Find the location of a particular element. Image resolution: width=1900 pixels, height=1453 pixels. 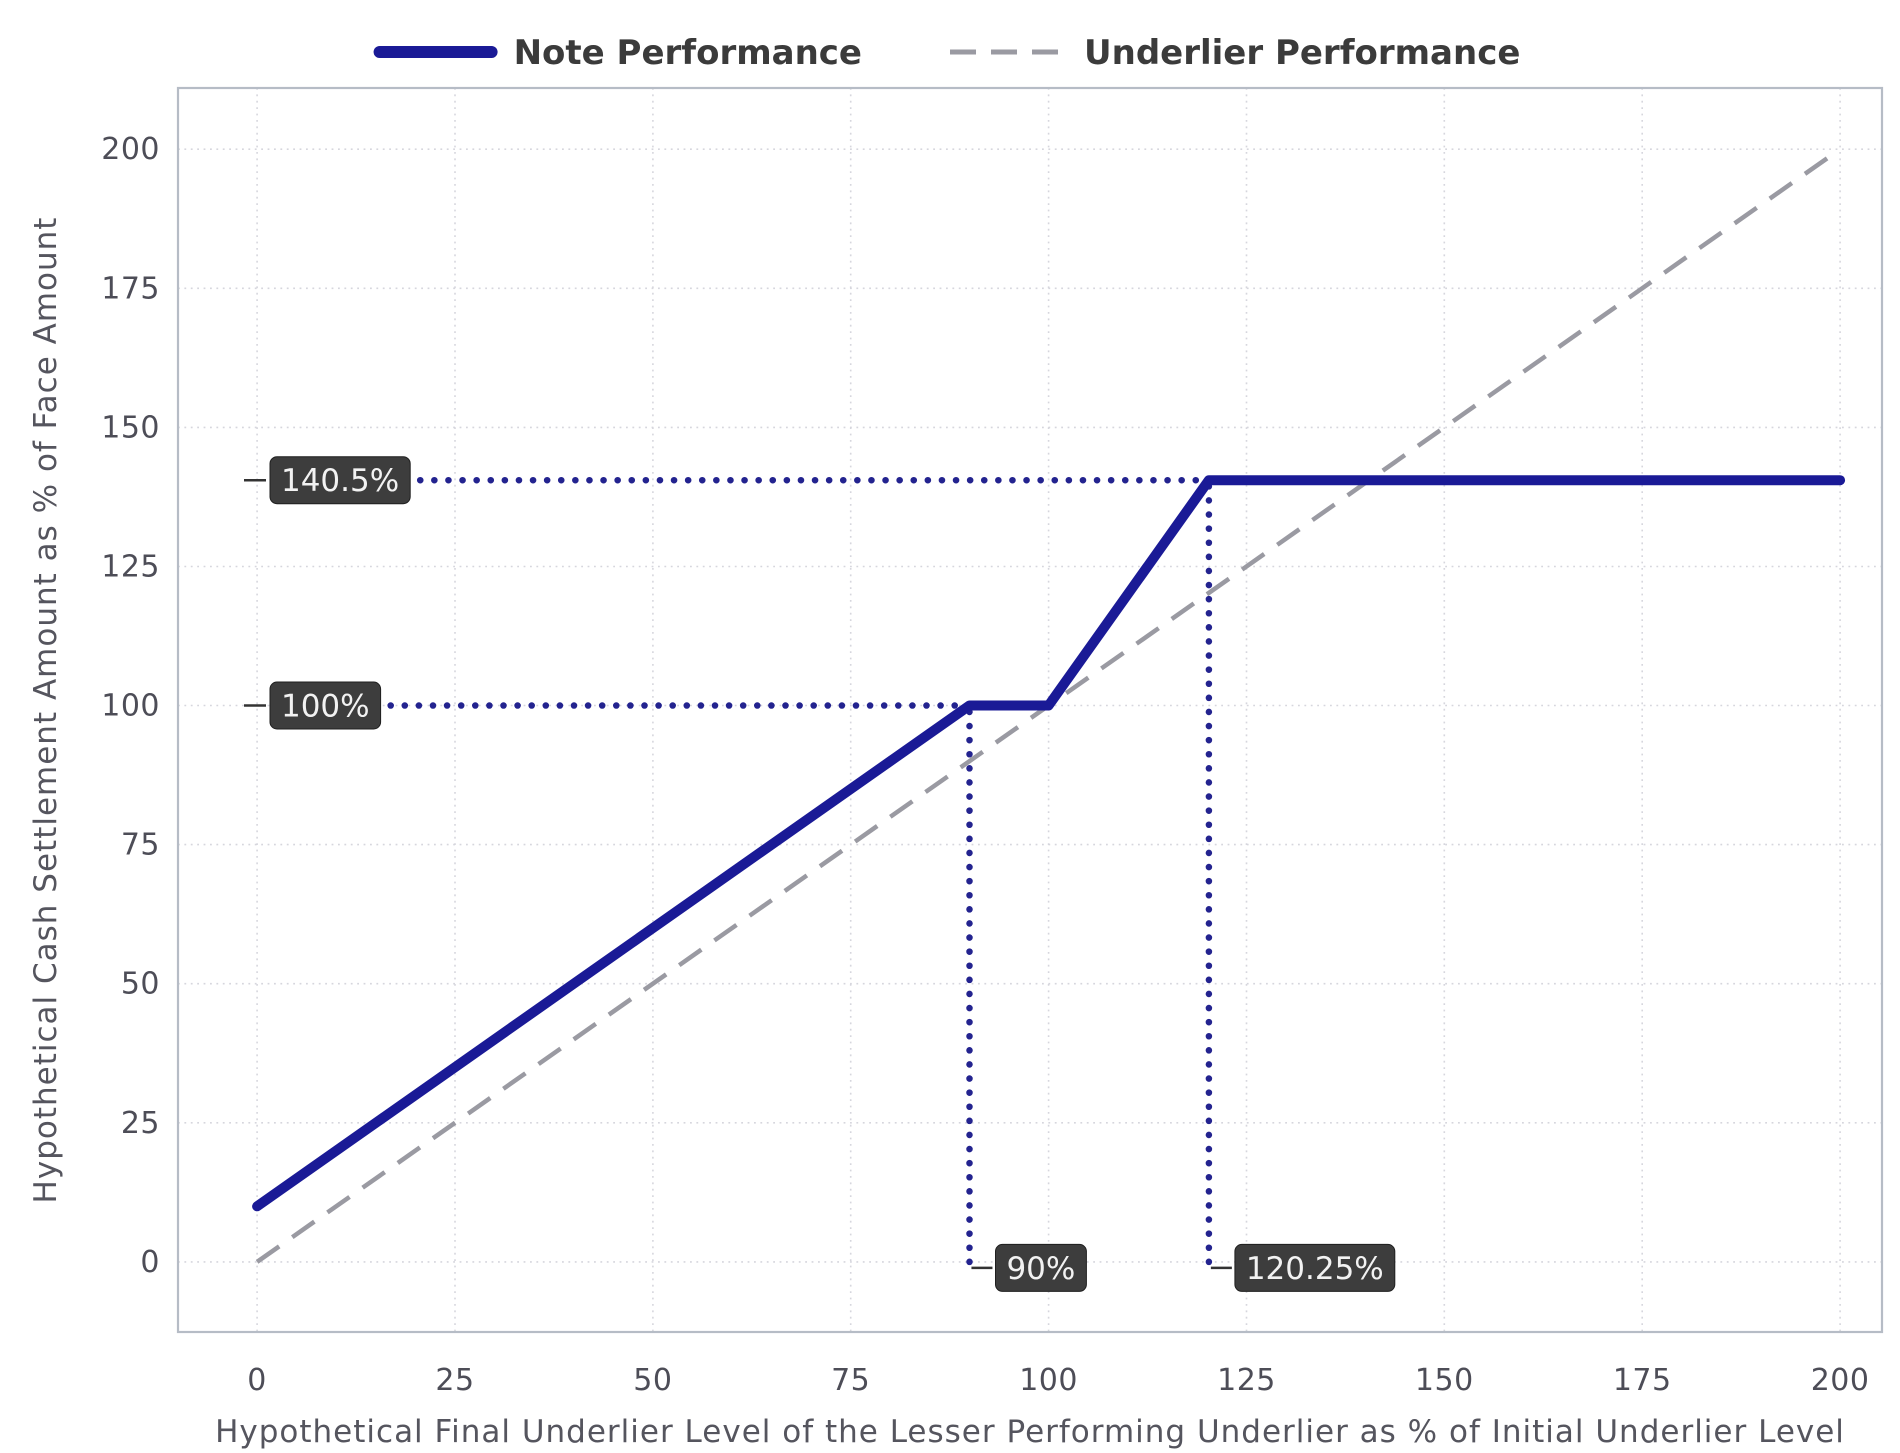

annotation-label-text: 140.5% is located at coordinates (340, 481).